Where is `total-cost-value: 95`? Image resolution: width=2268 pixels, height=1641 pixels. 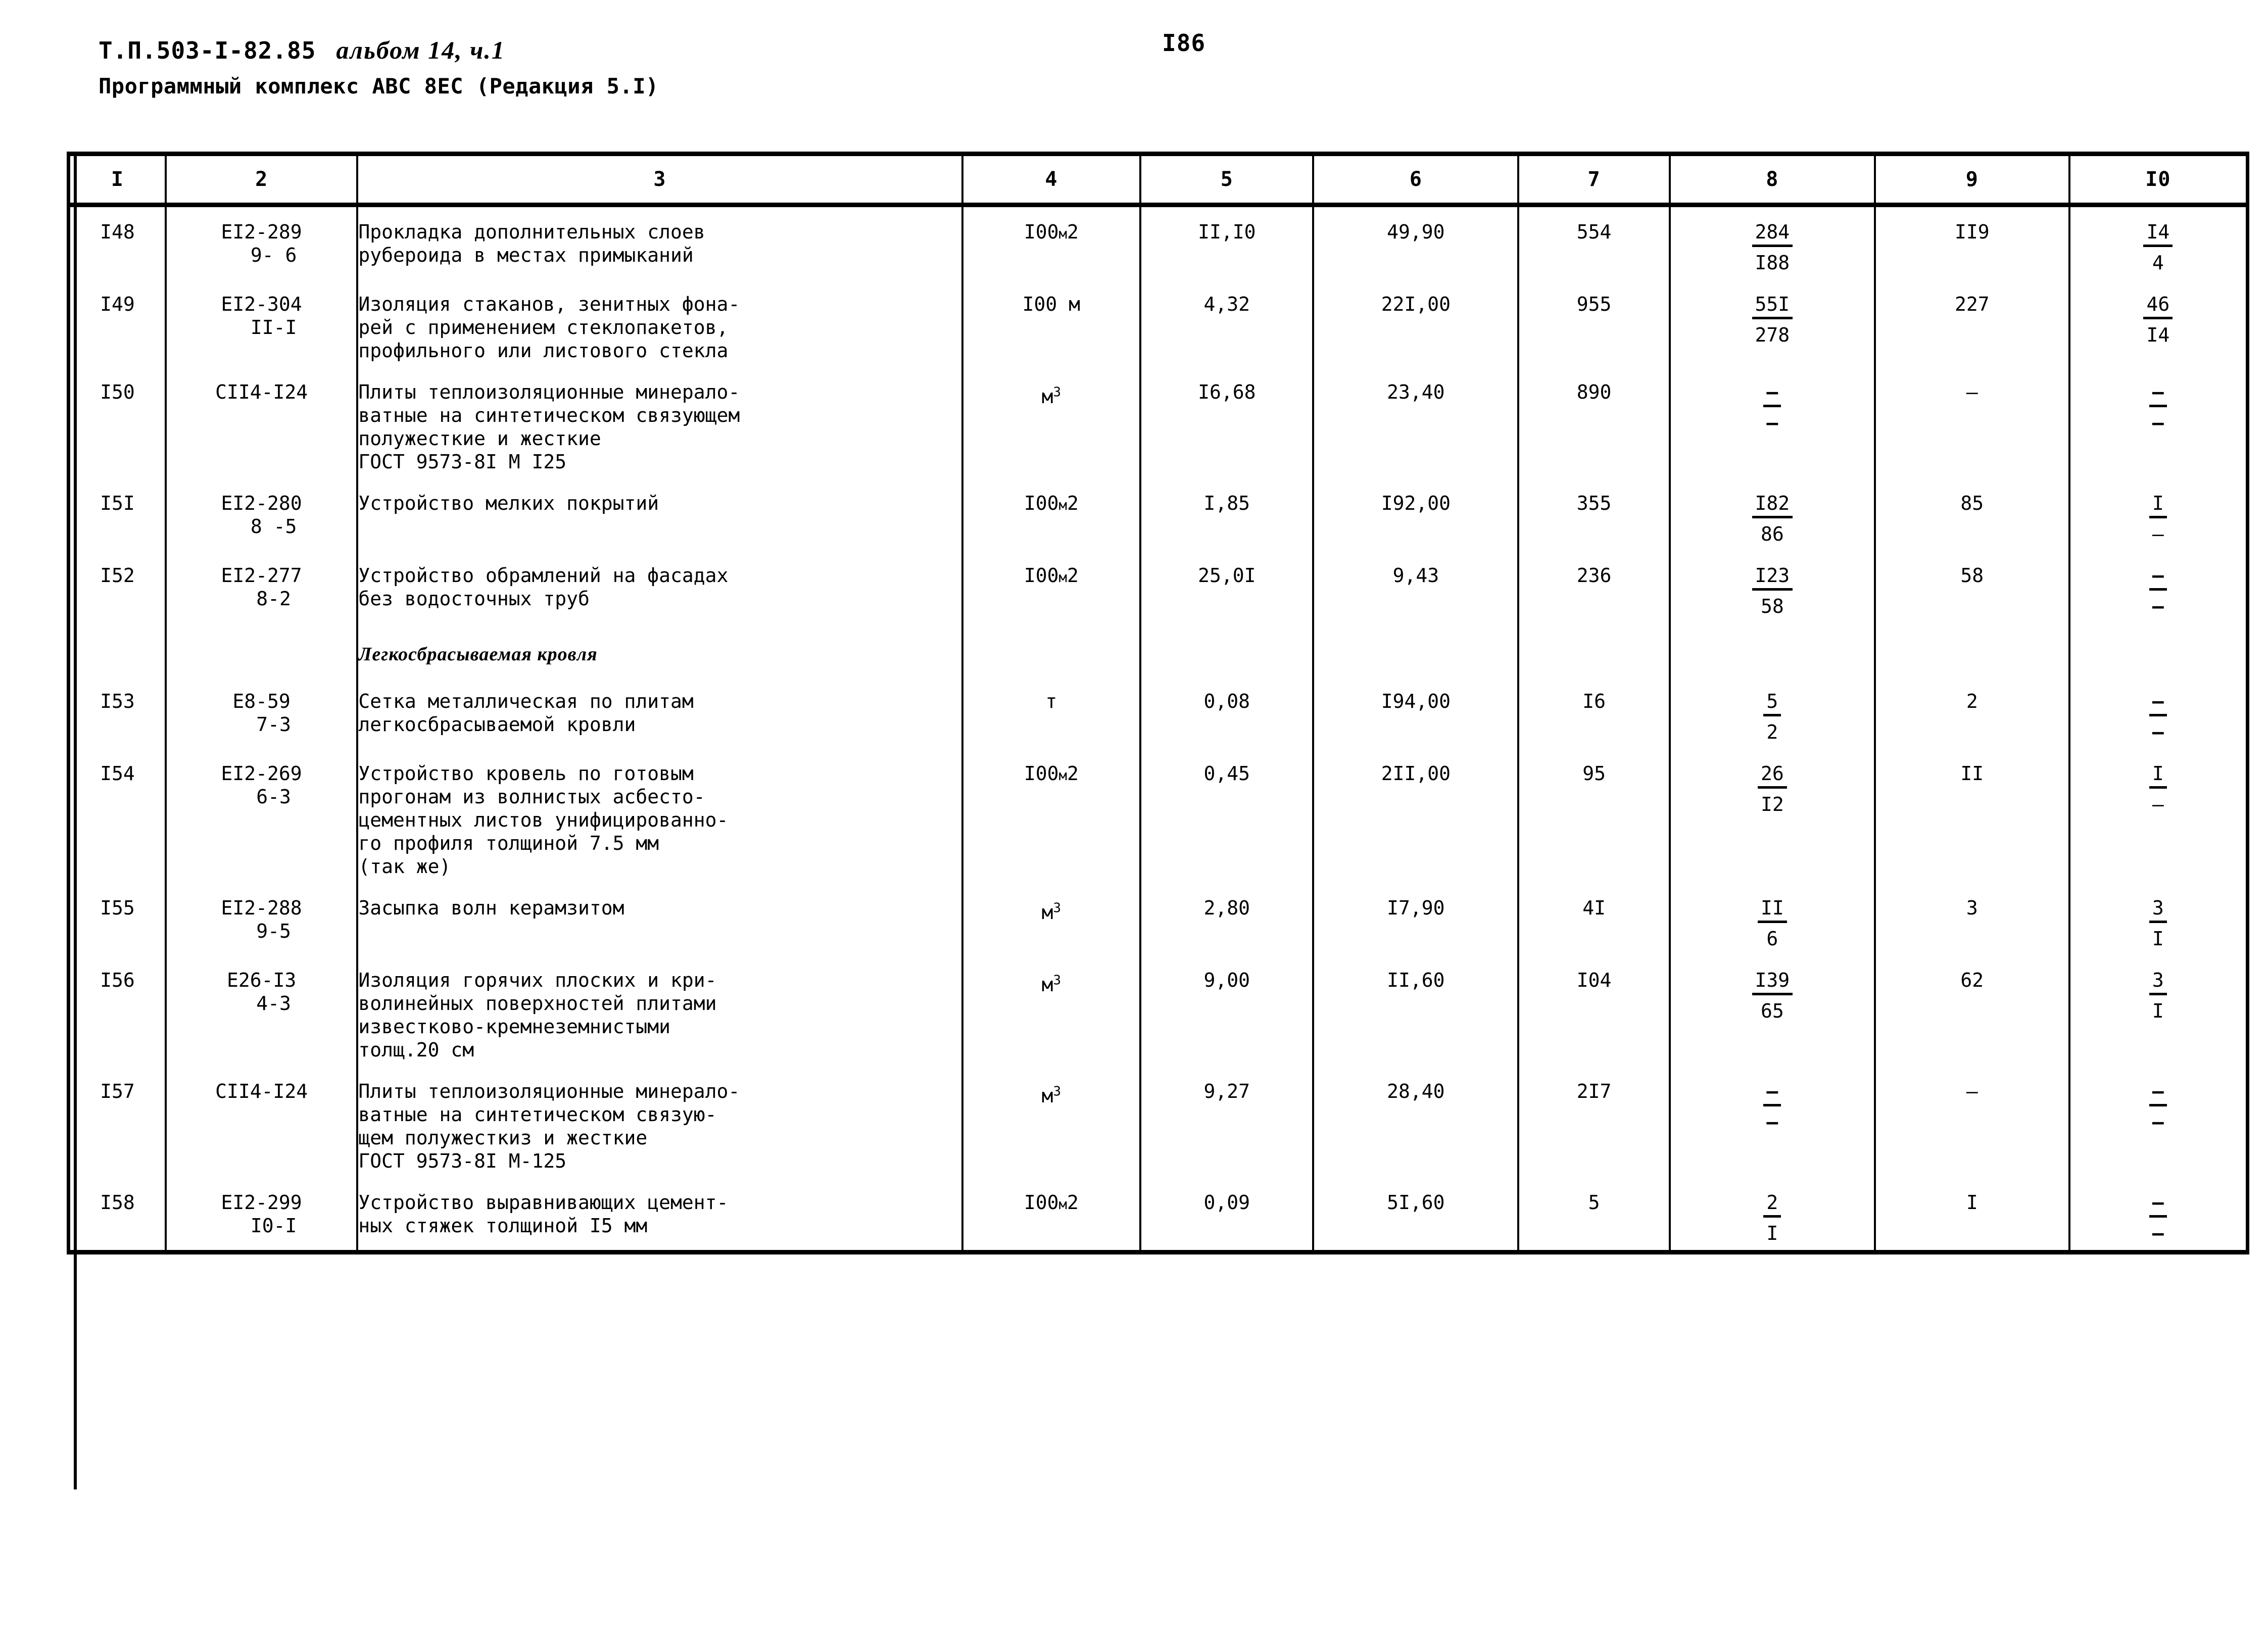
total-cost-value: 95 is located at coordinates (1594, 773).